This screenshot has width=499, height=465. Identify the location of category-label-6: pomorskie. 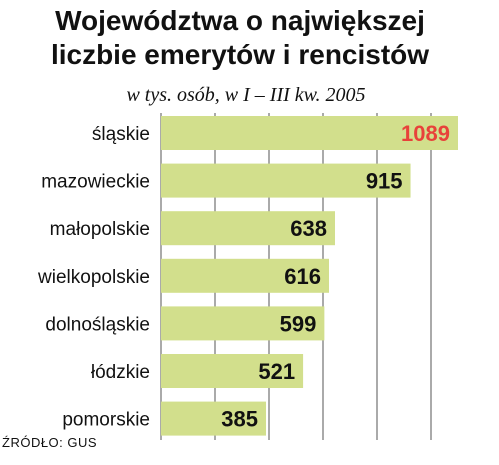
(106, 420).